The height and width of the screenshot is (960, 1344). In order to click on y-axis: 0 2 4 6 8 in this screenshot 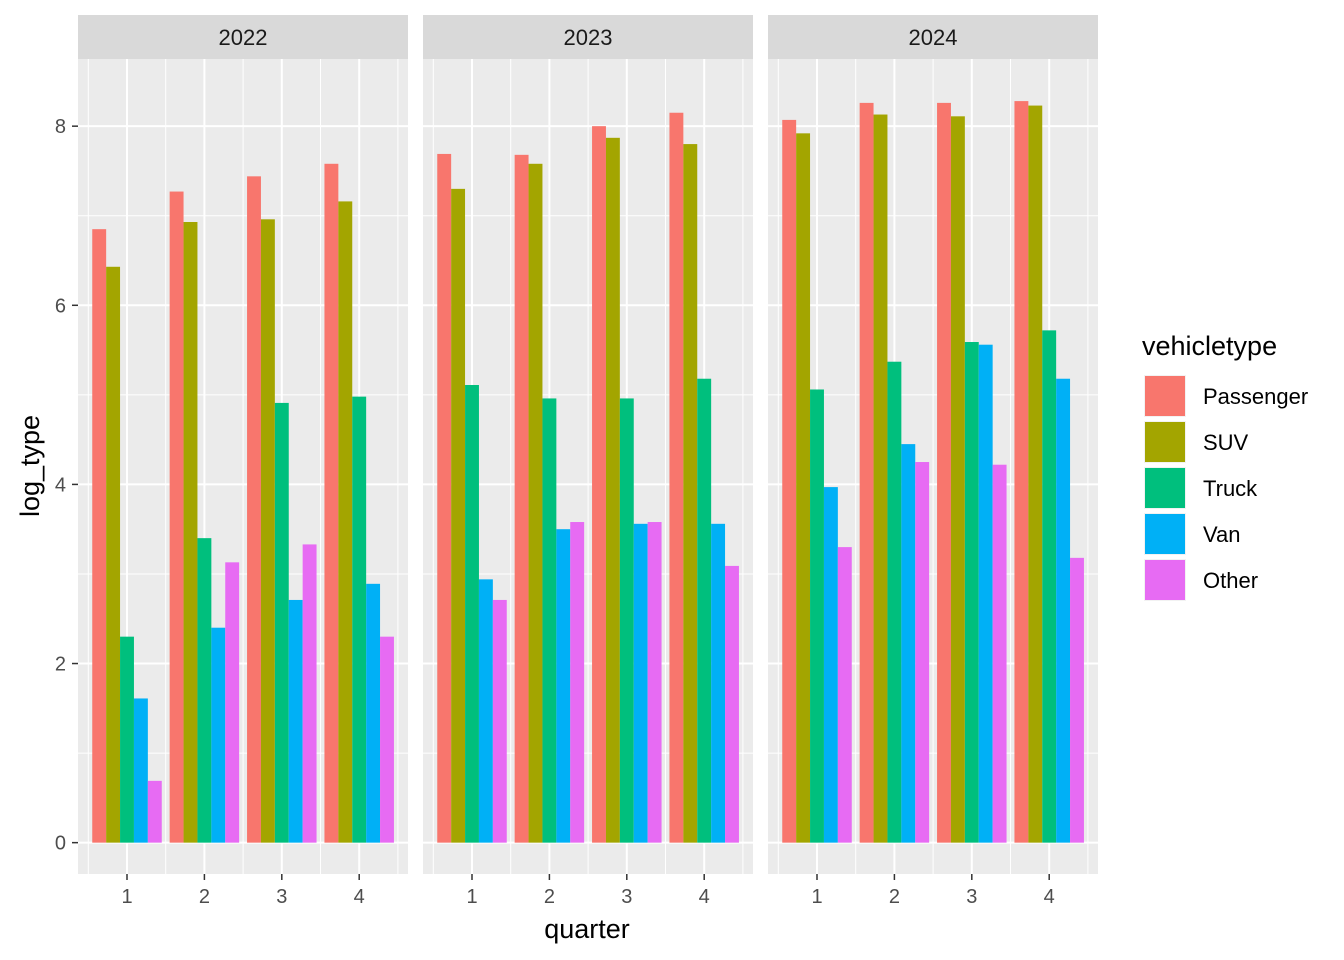, I will do `click(66, 485)`.